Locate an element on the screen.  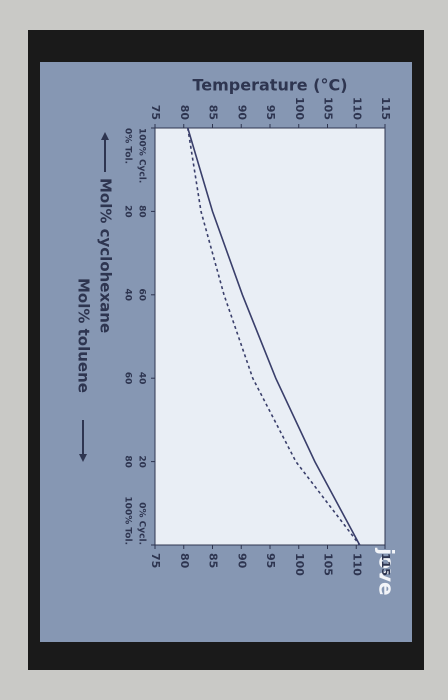
x-tick-label: 0% Cycl. is located at coordinates (142, 523).